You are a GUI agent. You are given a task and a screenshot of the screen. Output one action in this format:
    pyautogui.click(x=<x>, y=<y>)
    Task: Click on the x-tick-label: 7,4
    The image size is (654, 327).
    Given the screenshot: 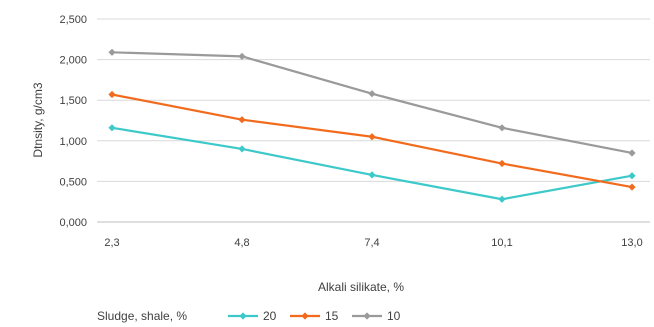 What is the action you would take?
    pyautogui.click(x=371, y=243)
    